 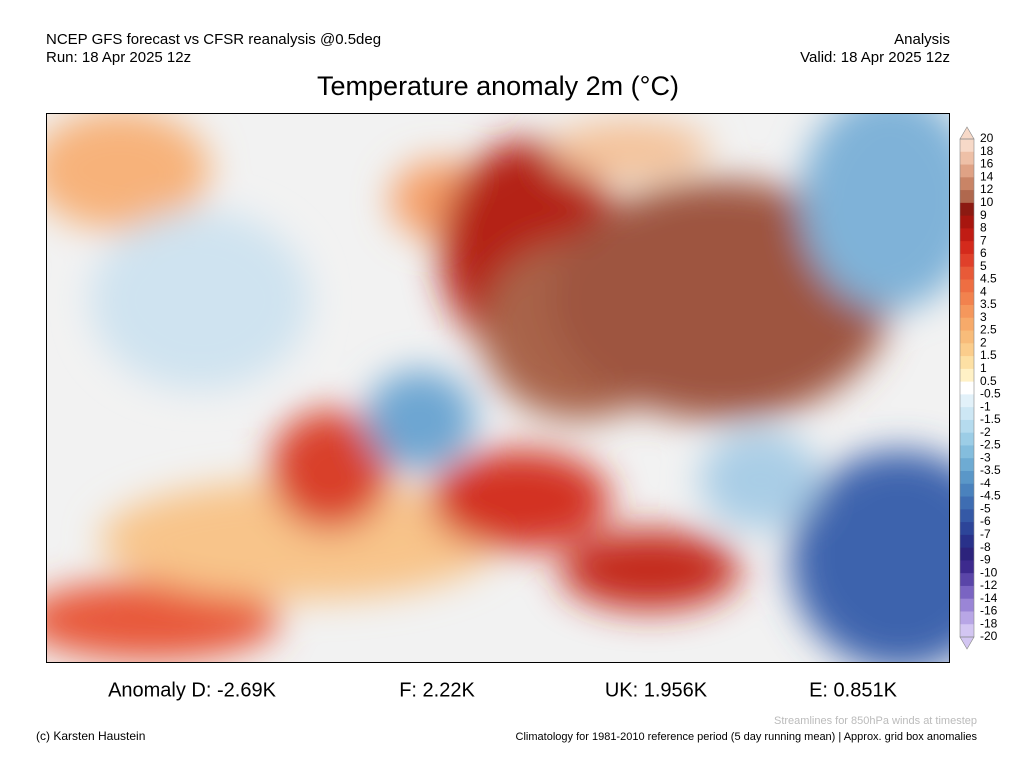 I want to click on colorbar-label: 4.5, so click(x=988, y=279).